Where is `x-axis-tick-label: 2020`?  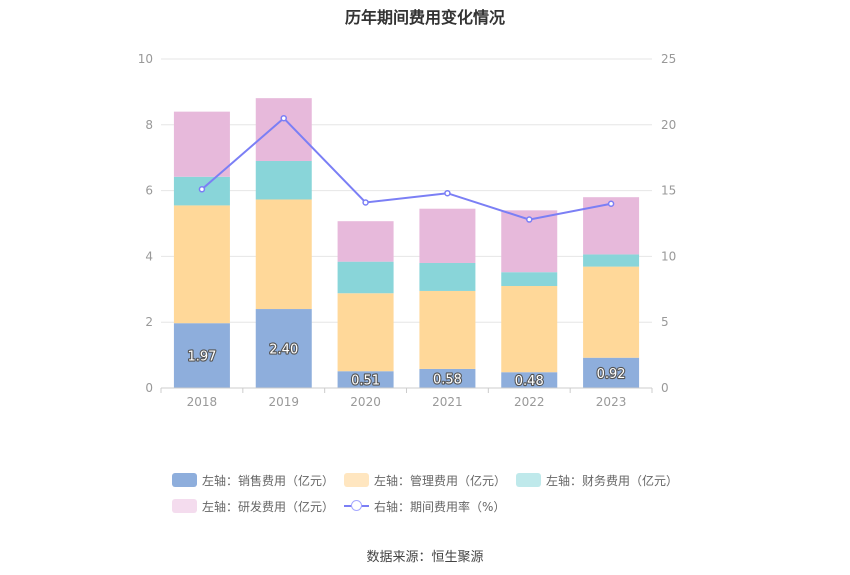
x-axis-tick-label: 2020 is located at coordinates (365, 402).